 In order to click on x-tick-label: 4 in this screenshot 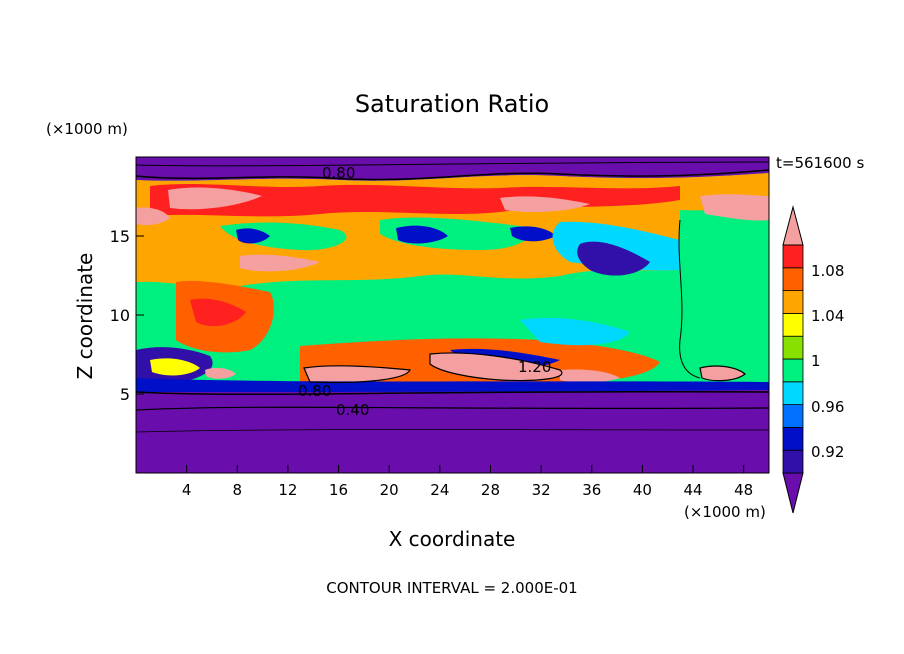, I will do `click(187, 490)`.